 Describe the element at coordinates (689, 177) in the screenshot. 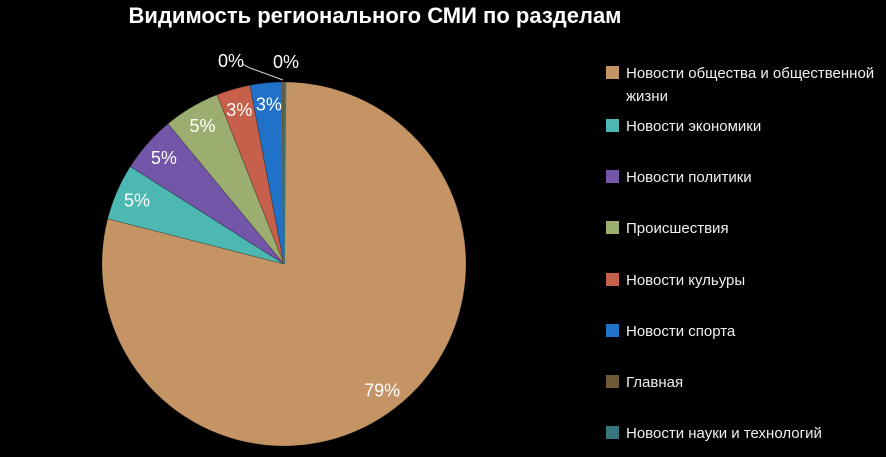

I see `legend-label: Новости политики` at that location.